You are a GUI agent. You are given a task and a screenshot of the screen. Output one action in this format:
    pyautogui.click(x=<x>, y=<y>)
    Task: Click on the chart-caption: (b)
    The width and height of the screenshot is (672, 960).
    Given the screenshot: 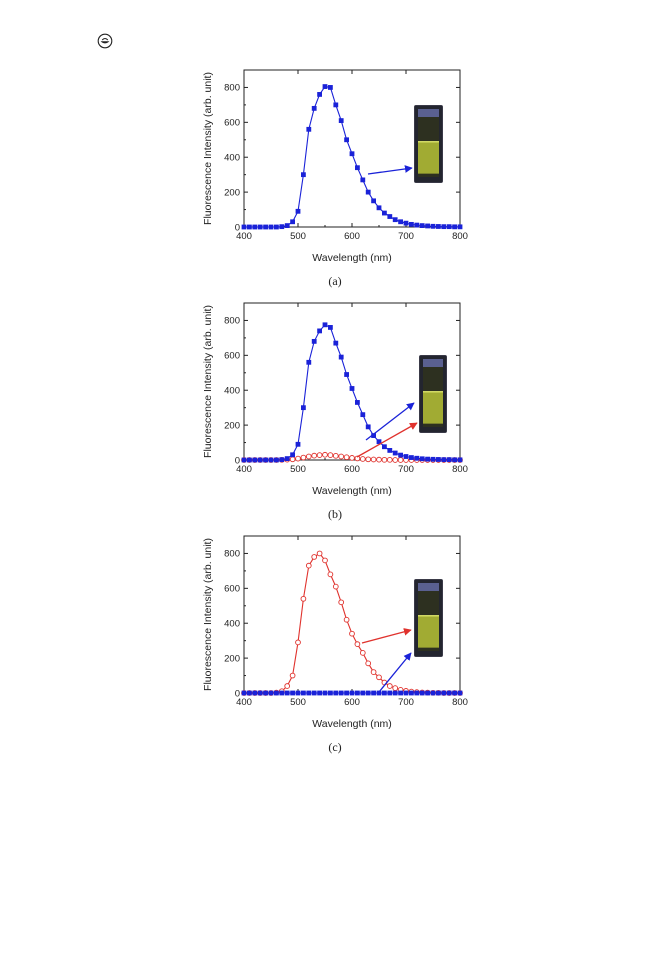 What is the action you would take?
    pyautogui.click(x=335, y=514)
    